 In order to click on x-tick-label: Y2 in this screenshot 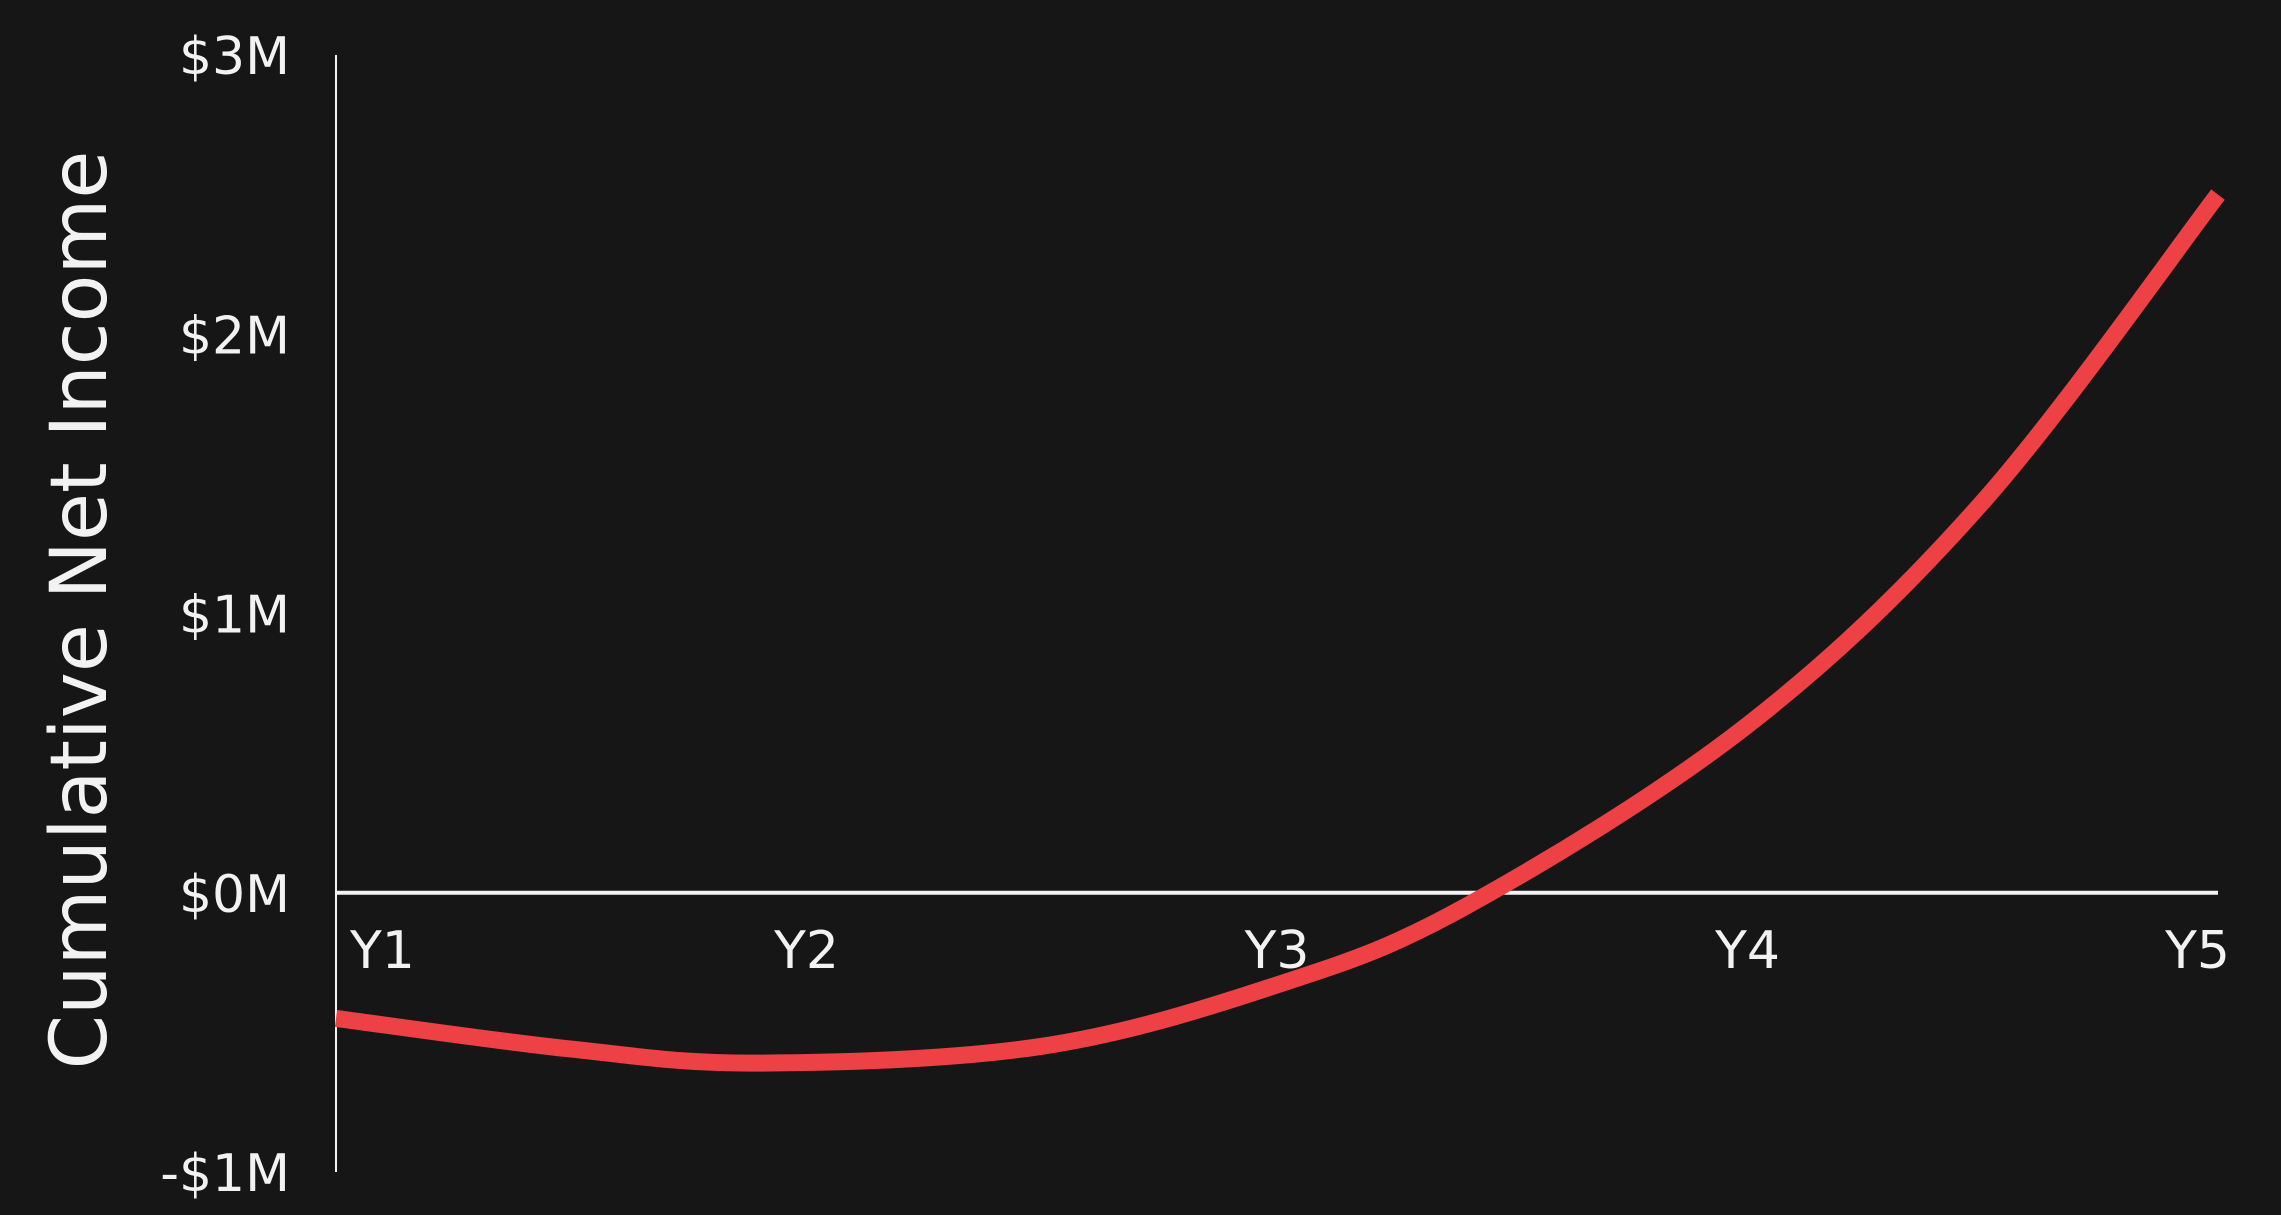, I will do `click(806, 951)`.